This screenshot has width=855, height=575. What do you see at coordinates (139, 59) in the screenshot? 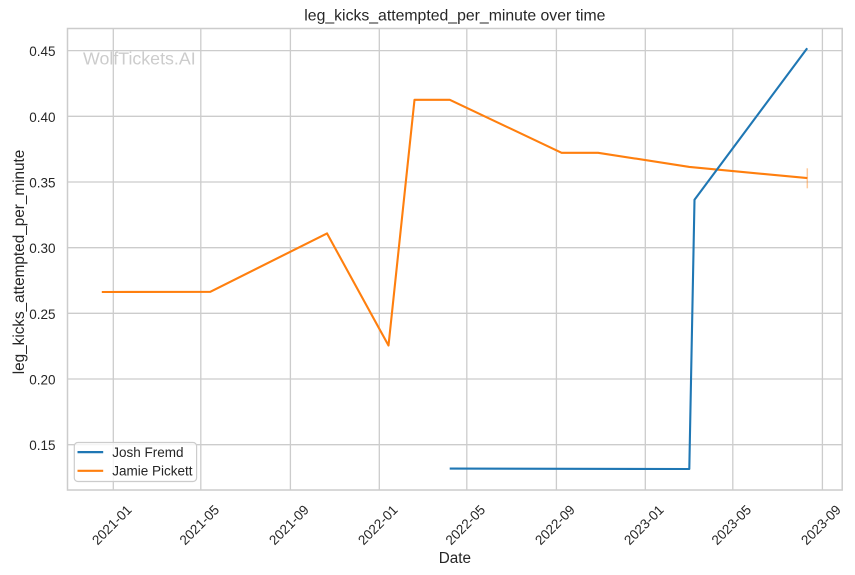
I see `svg-text: WolfTickets.AI` at bounding box center [139, 59].